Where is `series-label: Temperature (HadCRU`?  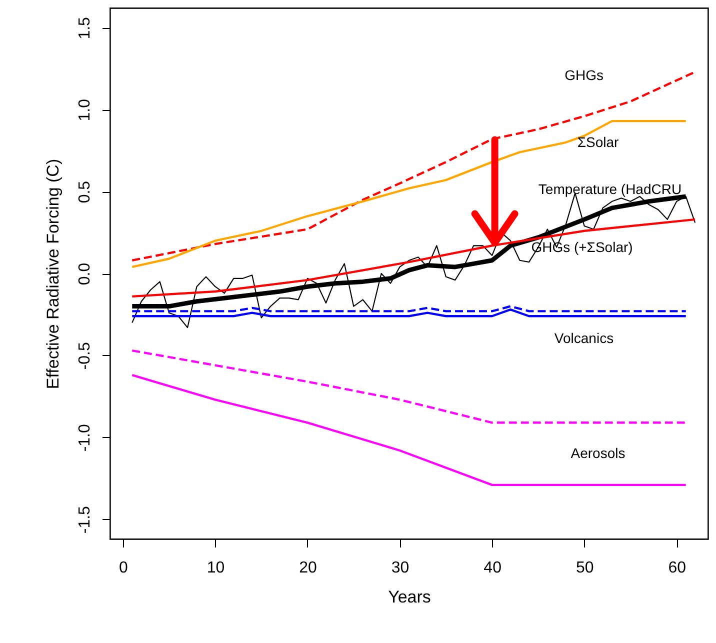
series-label: Temperature (HadCRU is located at coordinates (610, 189).